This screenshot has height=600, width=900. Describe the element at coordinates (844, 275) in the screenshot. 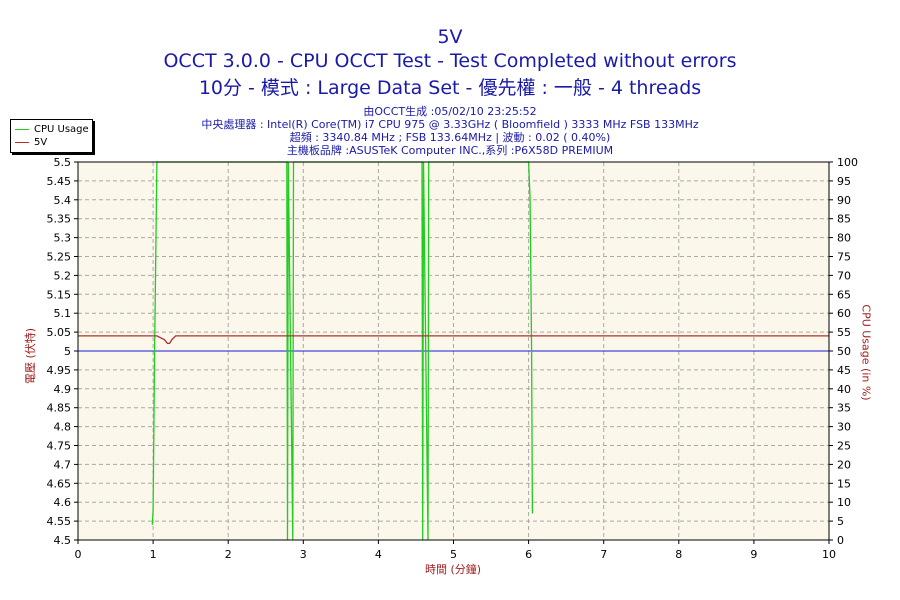

I see `y-right-tick-label: 70` at that location.